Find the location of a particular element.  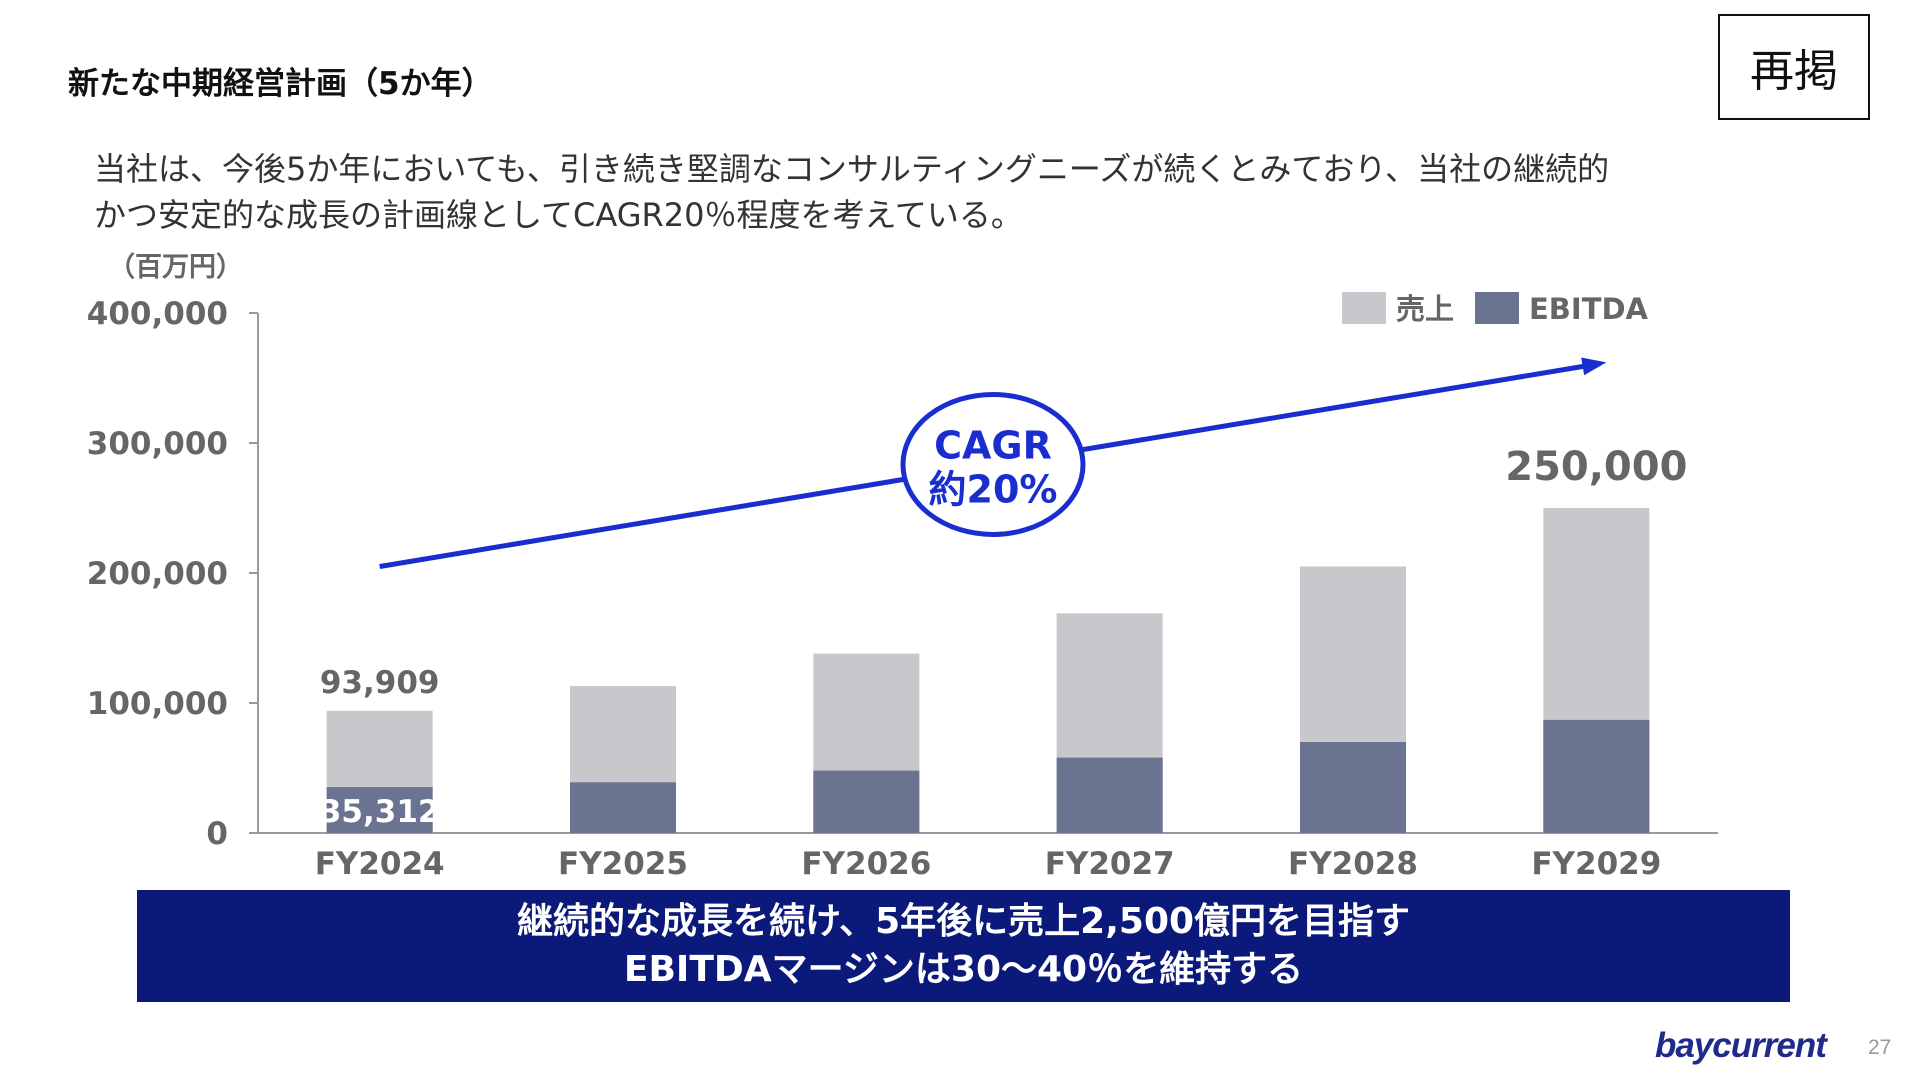

x-tick-label: FY2027 is located at coordinates (1110, 864).